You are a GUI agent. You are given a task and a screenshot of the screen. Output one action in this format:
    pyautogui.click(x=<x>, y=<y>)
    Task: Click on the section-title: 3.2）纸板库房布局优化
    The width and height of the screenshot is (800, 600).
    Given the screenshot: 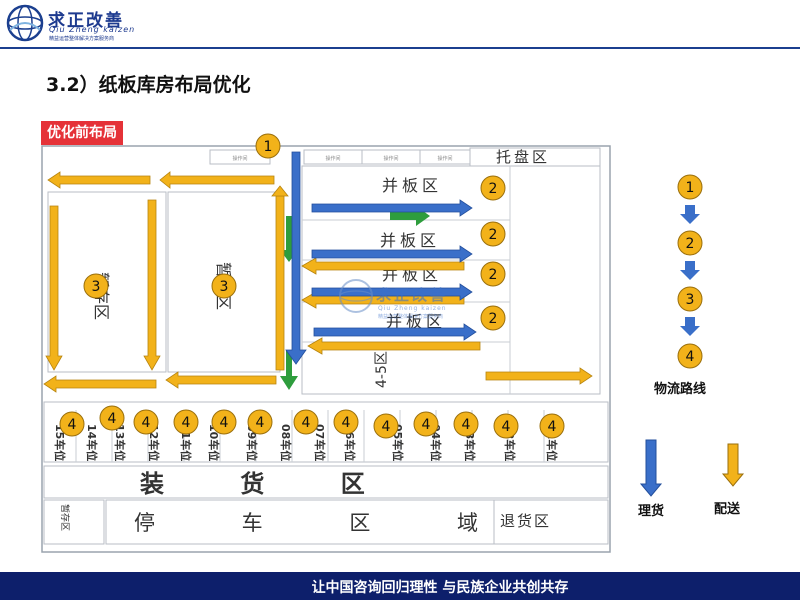 What is the action you would take?
    pyautogui.click(x=148, y=85)
    